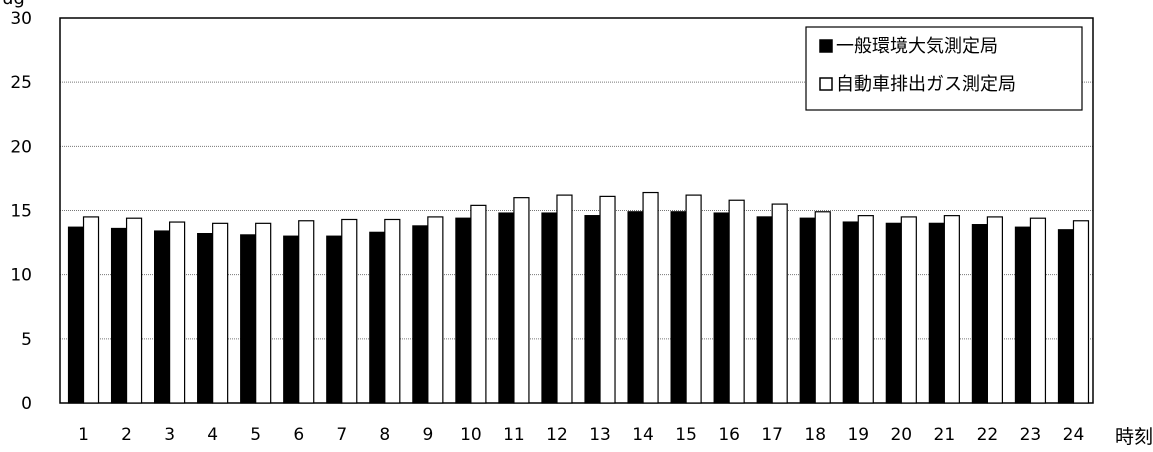  Describe the element at coordinates (255, 435) in the screenshot. I see `x-tick-label: 5` at that location.